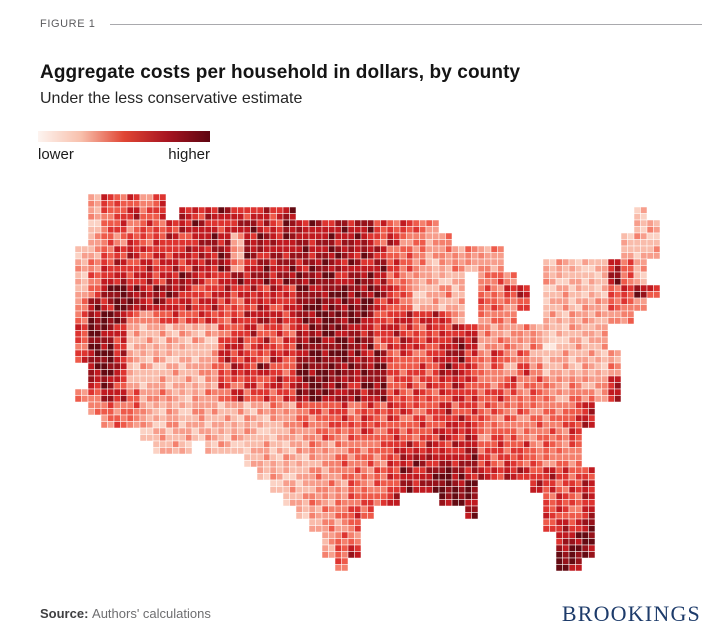 The width and height of the screenshot is (728, 633). Describe the element at coordinates (405, 24) in the screenshot. I see `header-rule-line` at that location.